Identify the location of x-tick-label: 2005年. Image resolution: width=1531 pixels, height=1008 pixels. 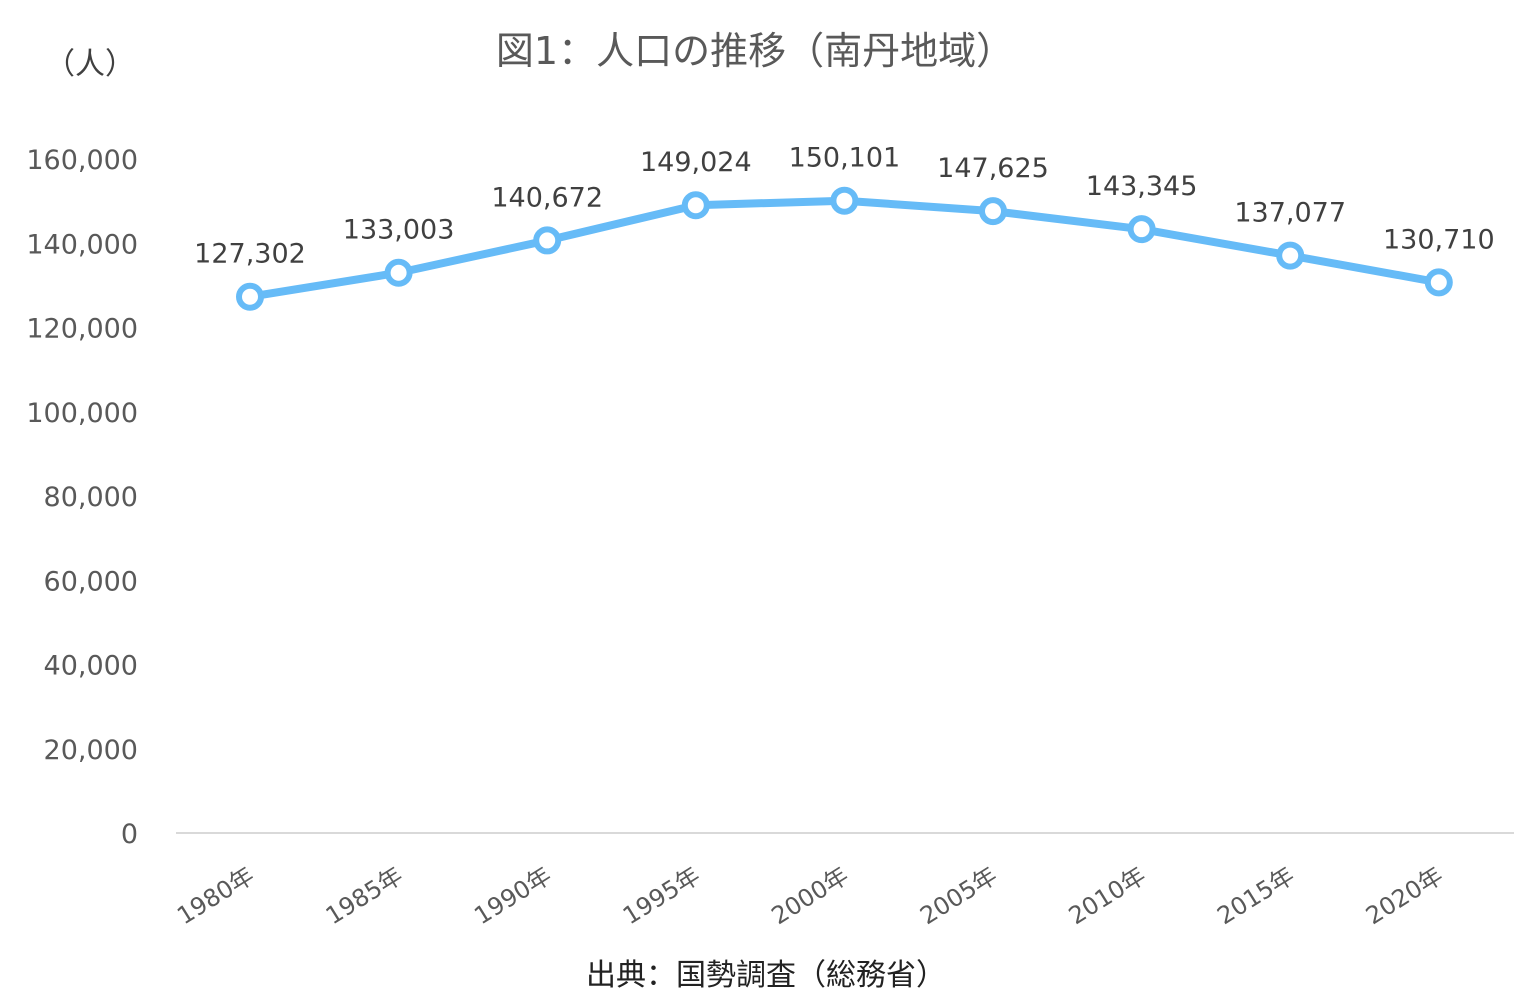
(958, 895).